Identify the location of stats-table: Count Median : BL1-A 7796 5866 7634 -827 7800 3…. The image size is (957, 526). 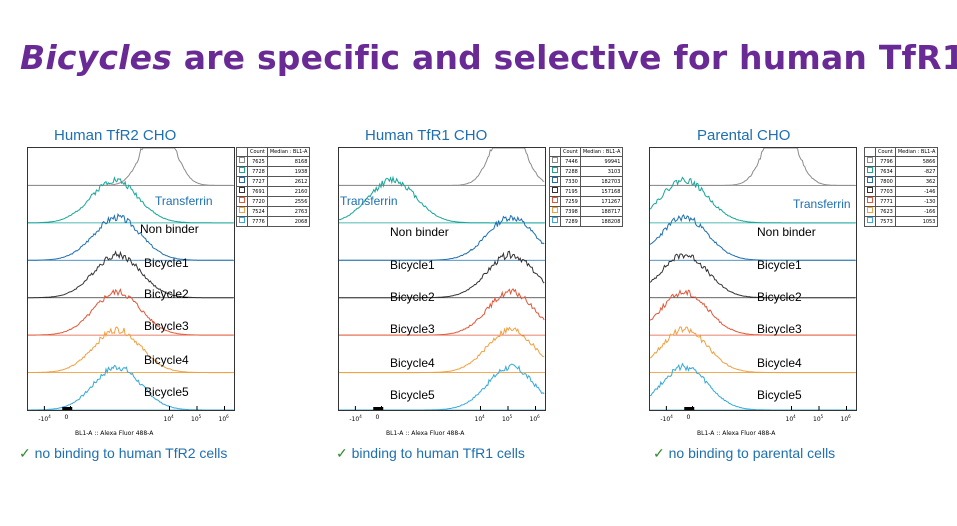
(901, 187).